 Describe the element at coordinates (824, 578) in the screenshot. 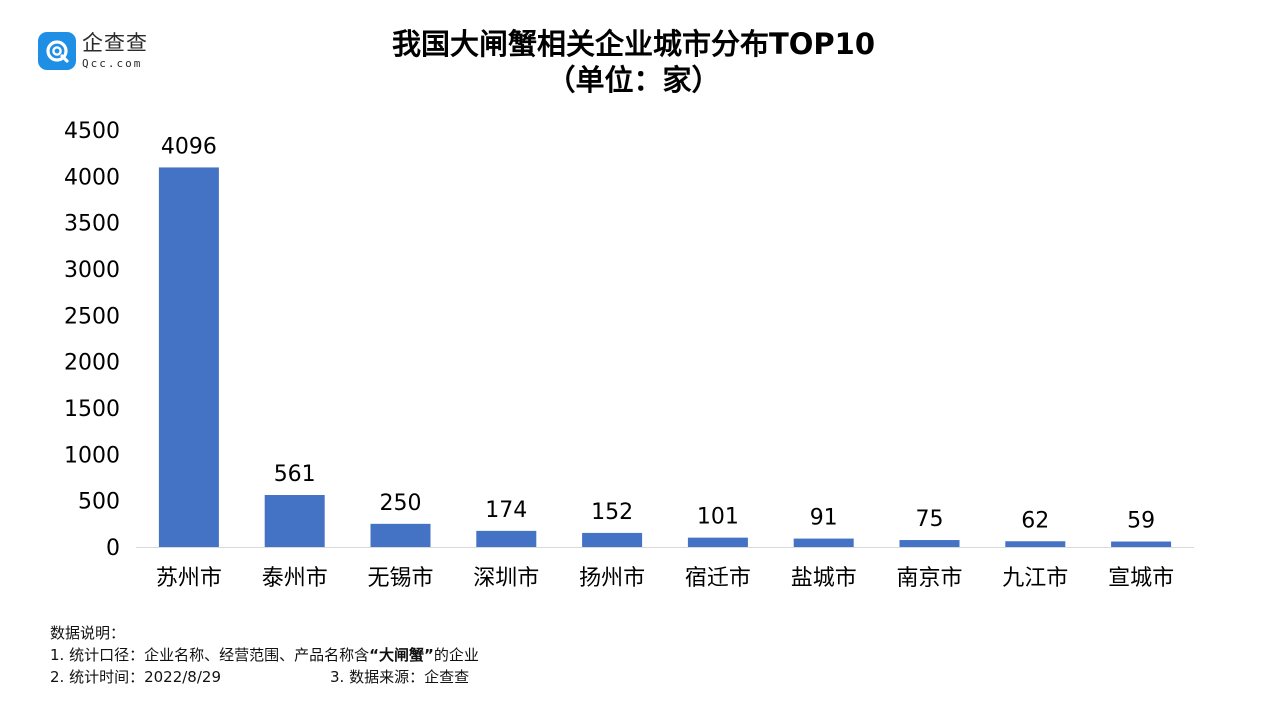

I see `x-tick-label: 盐城市` at that location.